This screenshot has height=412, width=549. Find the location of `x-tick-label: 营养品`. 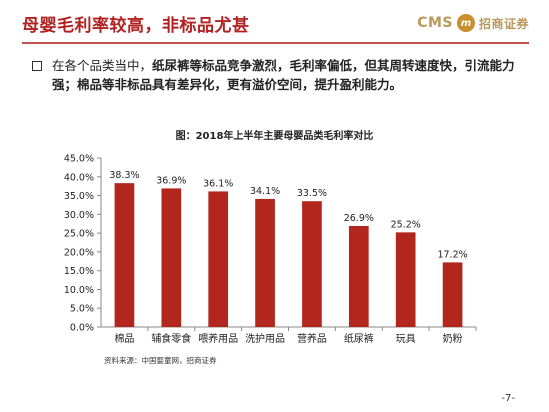

x-tick-label: 营养品 is located at coordinates (312, 338).